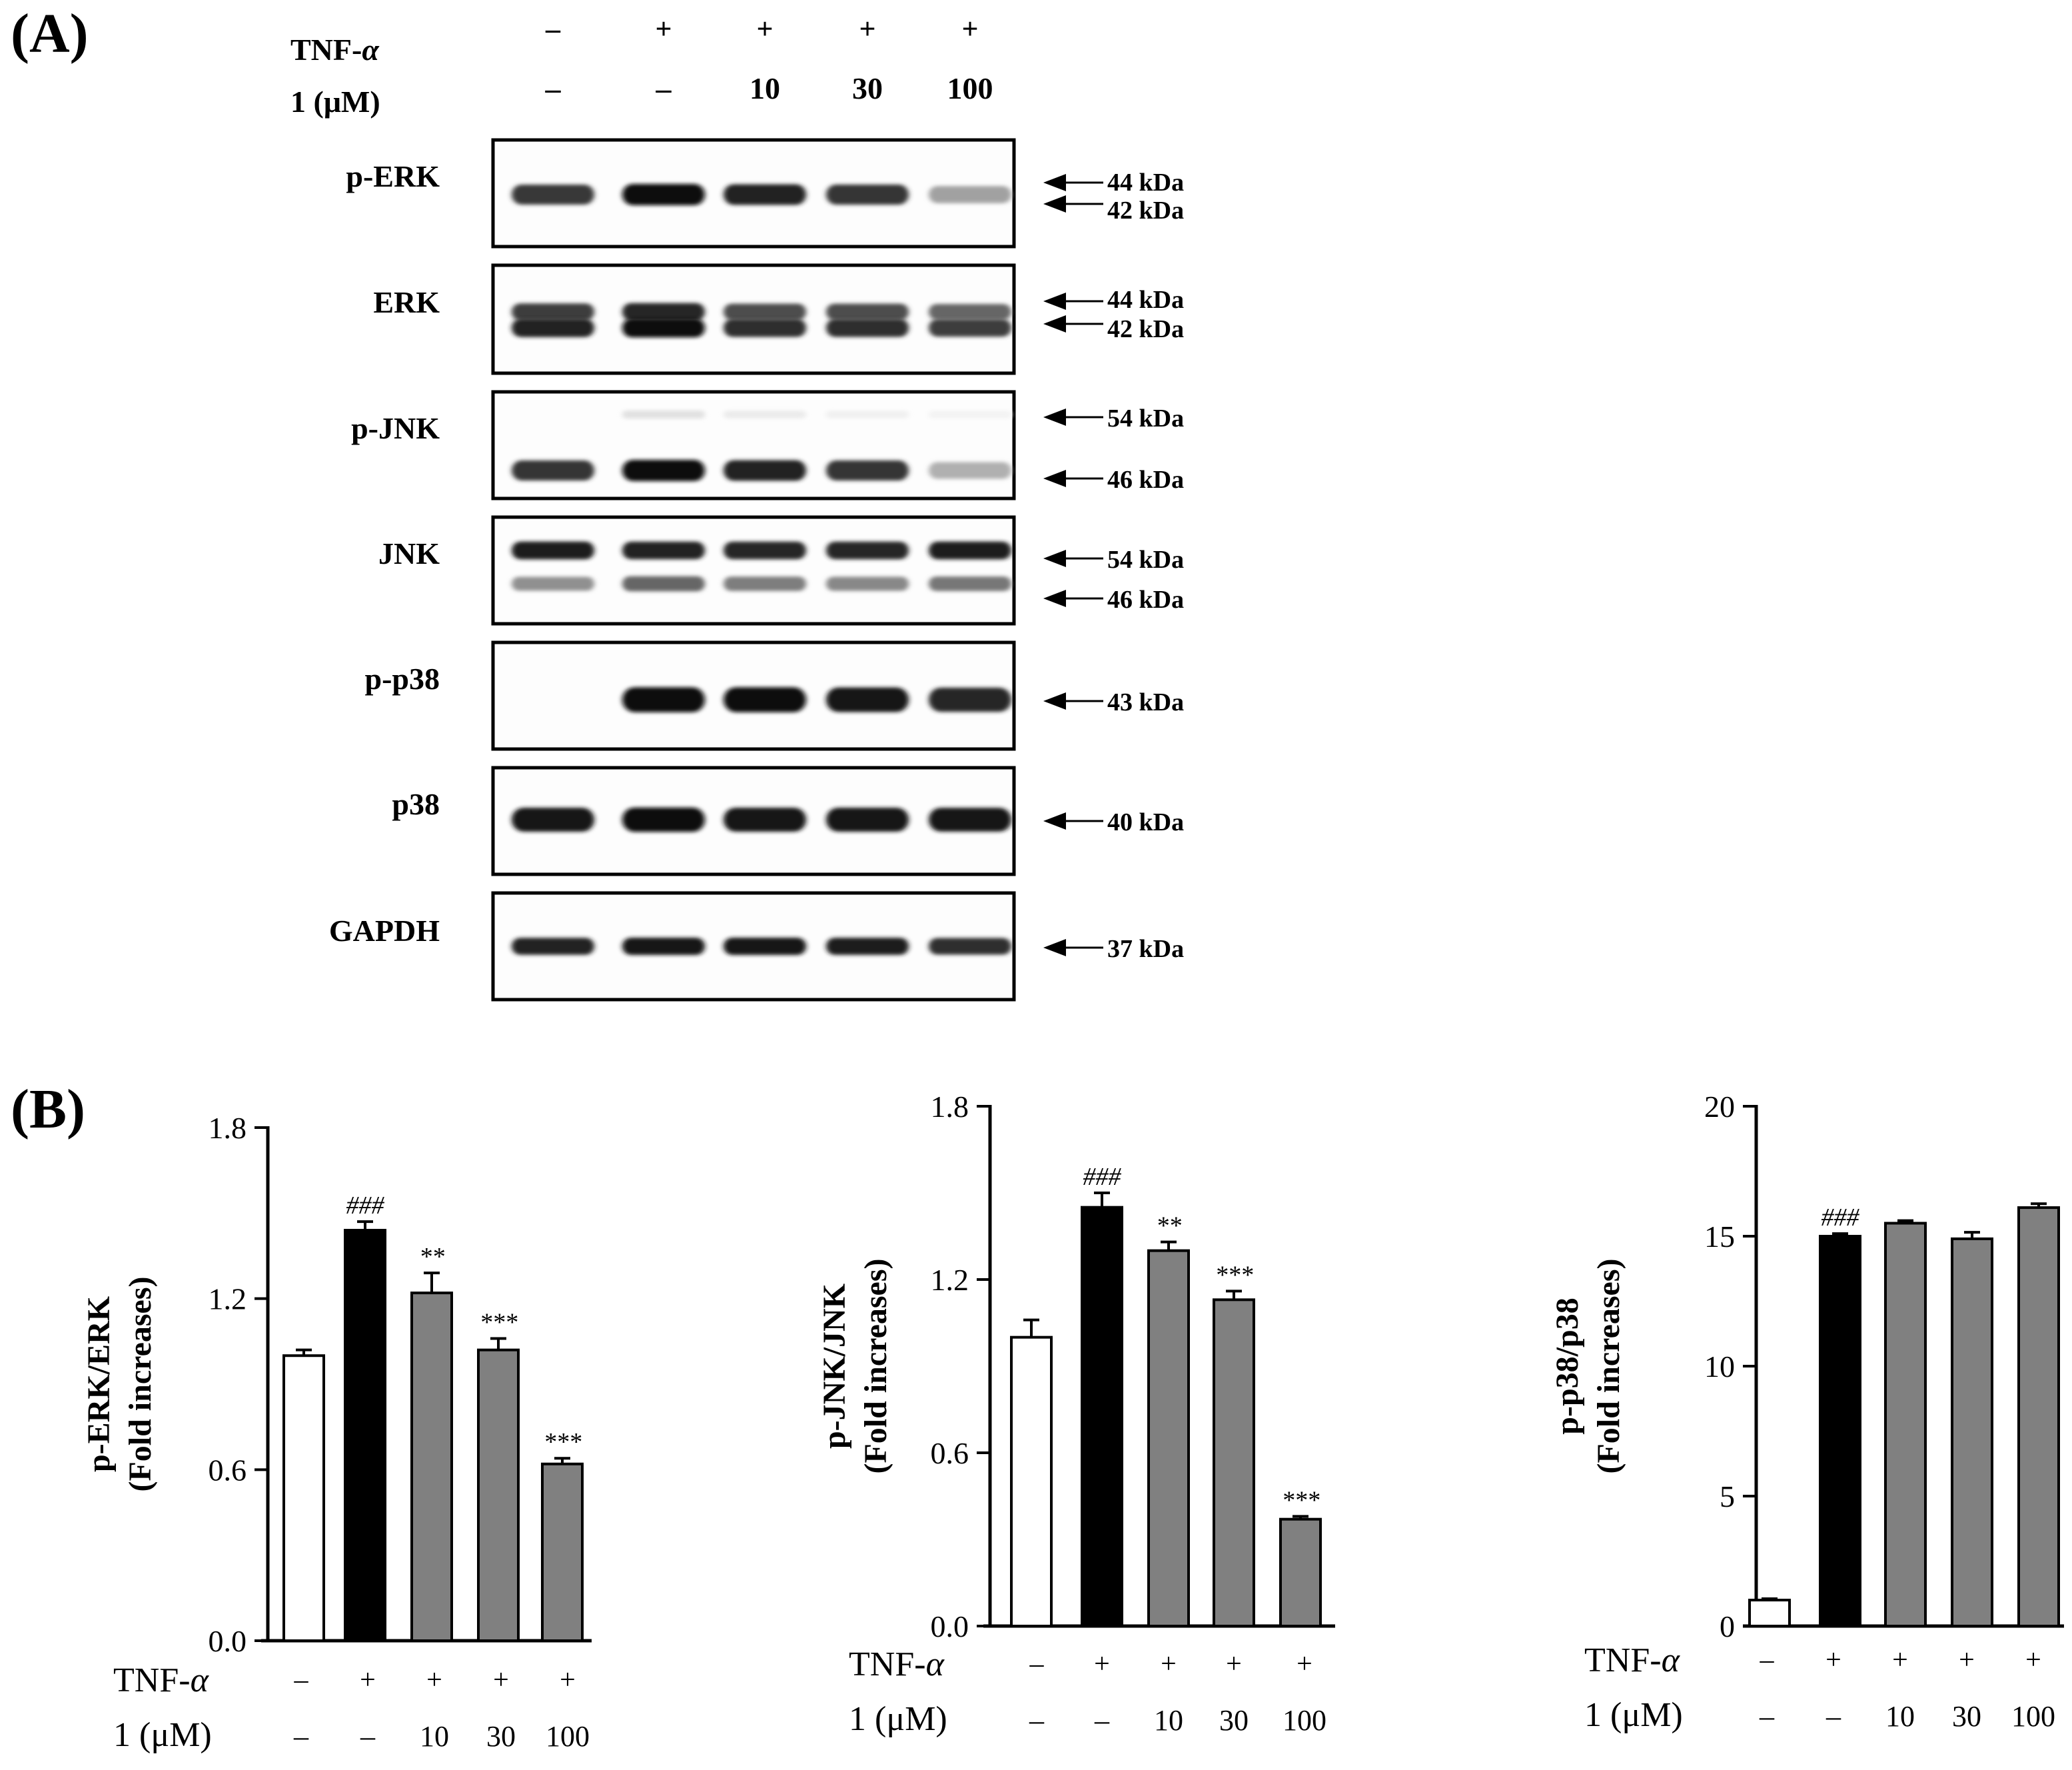  I want to click on blot-gapdh: GAPDH 37 kDa, so click(756, 946).